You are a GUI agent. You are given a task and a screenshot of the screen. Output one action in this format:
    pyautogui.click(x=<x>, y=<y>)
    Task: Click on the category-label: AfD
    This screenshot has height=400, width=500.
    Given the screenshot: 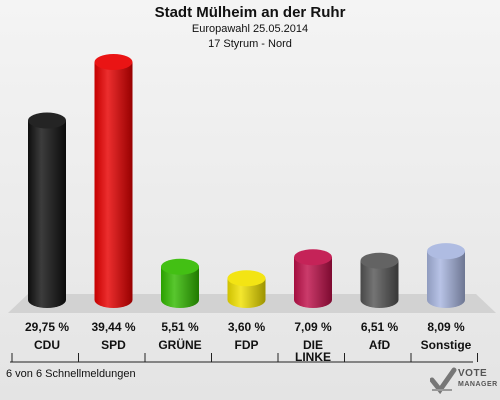 What is the action you would take?
    pyautogui.click(x=380, y=345)
    